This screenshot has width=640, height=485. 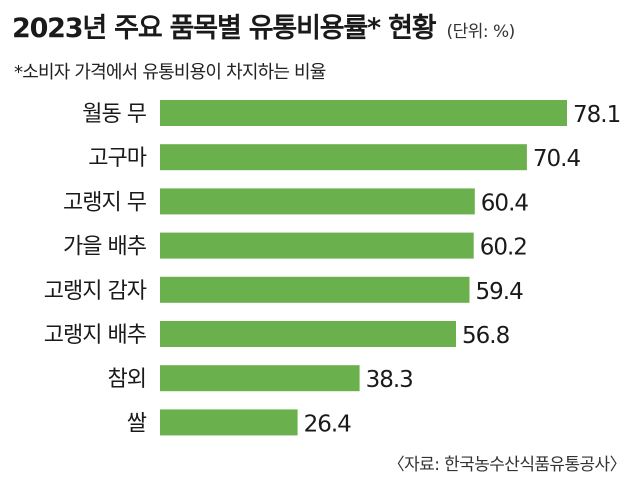 What do you see at coordinates (105, 202) in the screenshot?
I see `category-label: 고랭지 무` at bounding box center [105, 202].